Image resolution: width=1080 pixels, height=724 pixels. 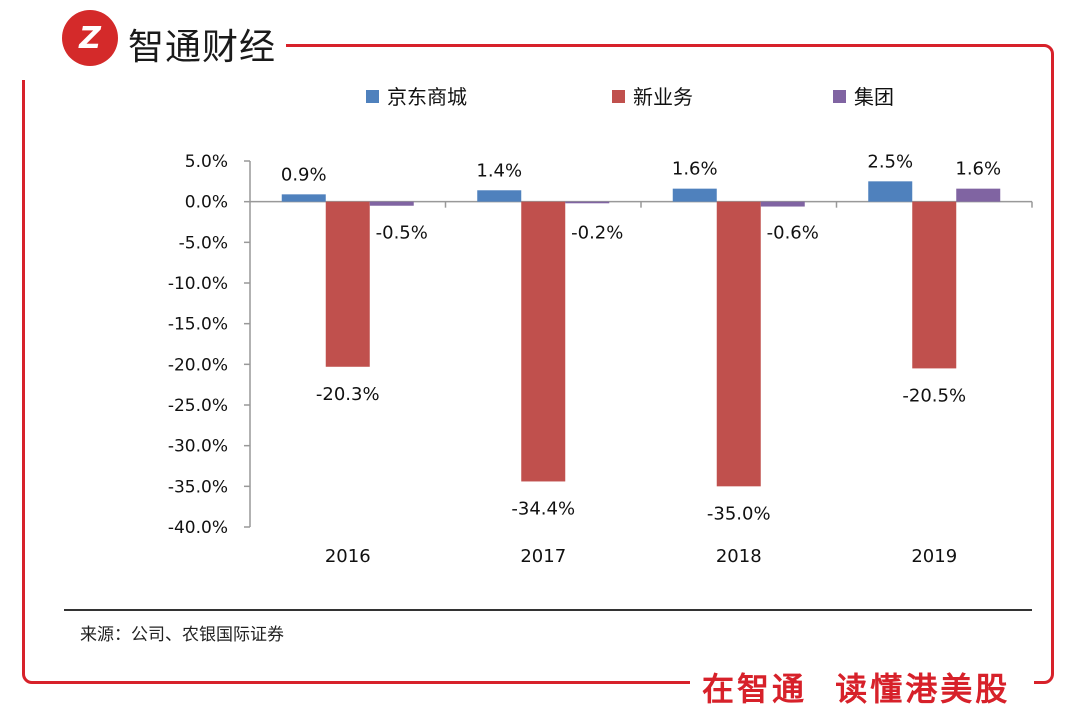 I want to click on data-label: 0.9%, so click(x=304, y=174).